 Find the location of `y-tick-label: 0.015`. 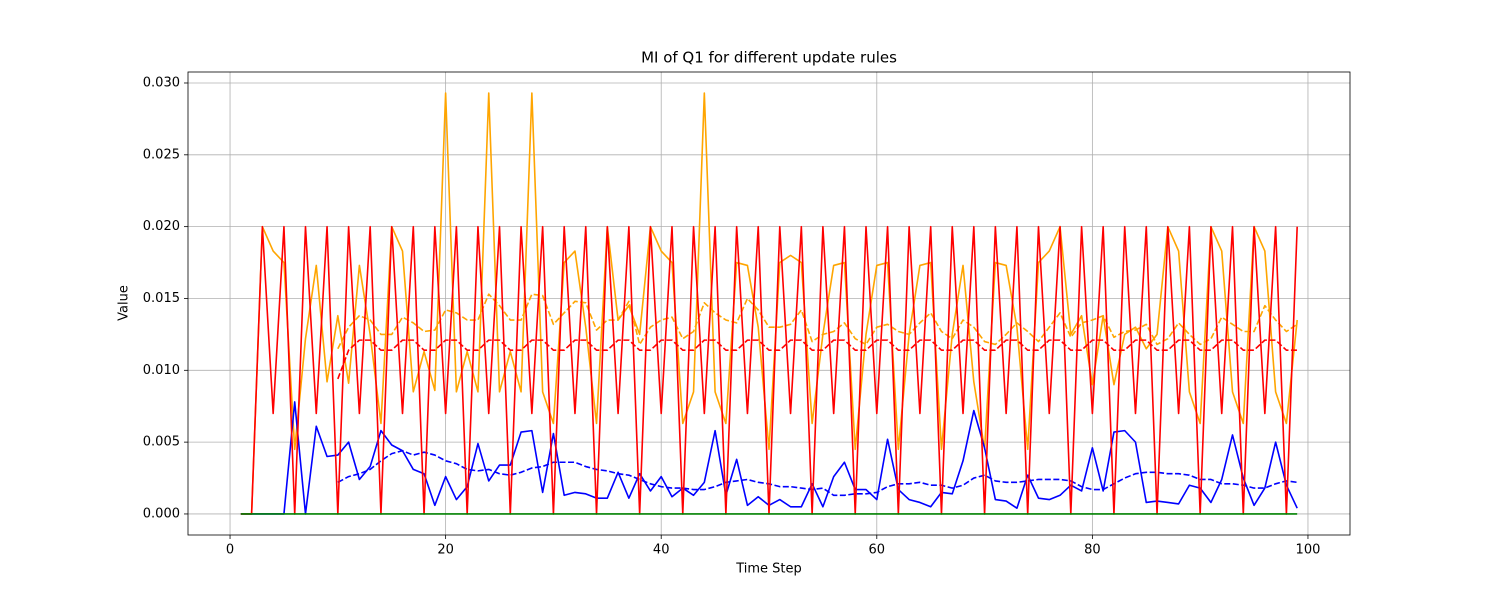

y-tick-label: 0.015 is located at coordinates (161, 298).